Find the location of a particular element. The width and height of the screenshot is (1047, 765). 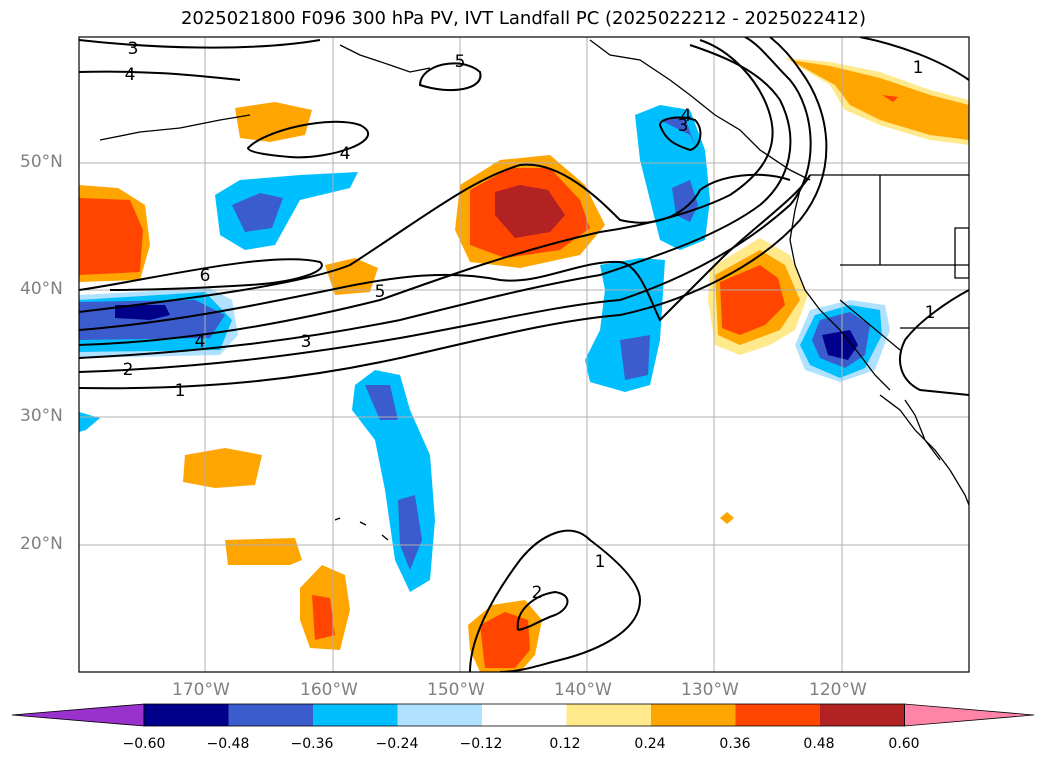

lat-label-20n: 20°N is located at coordinates (41, 544).